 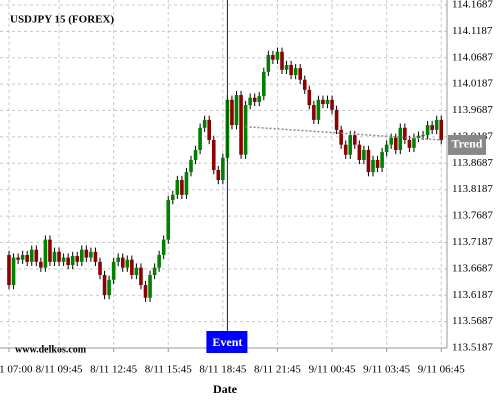 I want to click on x-axis-title: Date, so click(x=225, y=389).